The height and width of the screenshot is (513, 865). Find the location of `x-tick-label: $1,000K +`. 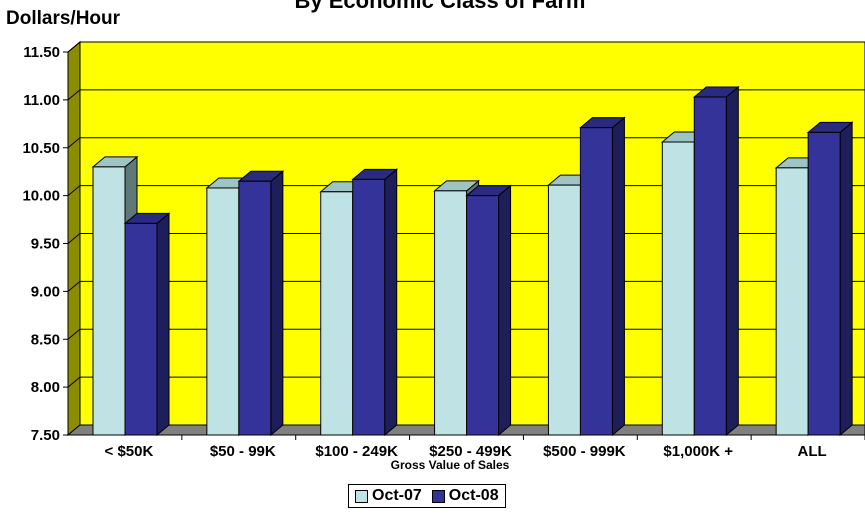

x-tick-label: $1,000K + is located at coordinates (698, 451).